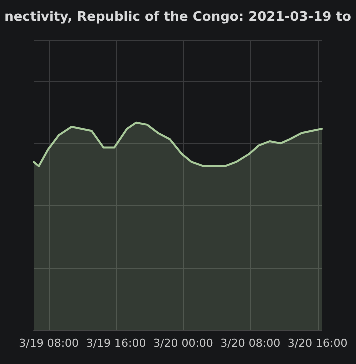 Image resolution: width=356 pixels, height=364 pixels. I want to click on chart-title: nectivity, Republic of the Congo: 2021-03-19 to, so click(178, 17).